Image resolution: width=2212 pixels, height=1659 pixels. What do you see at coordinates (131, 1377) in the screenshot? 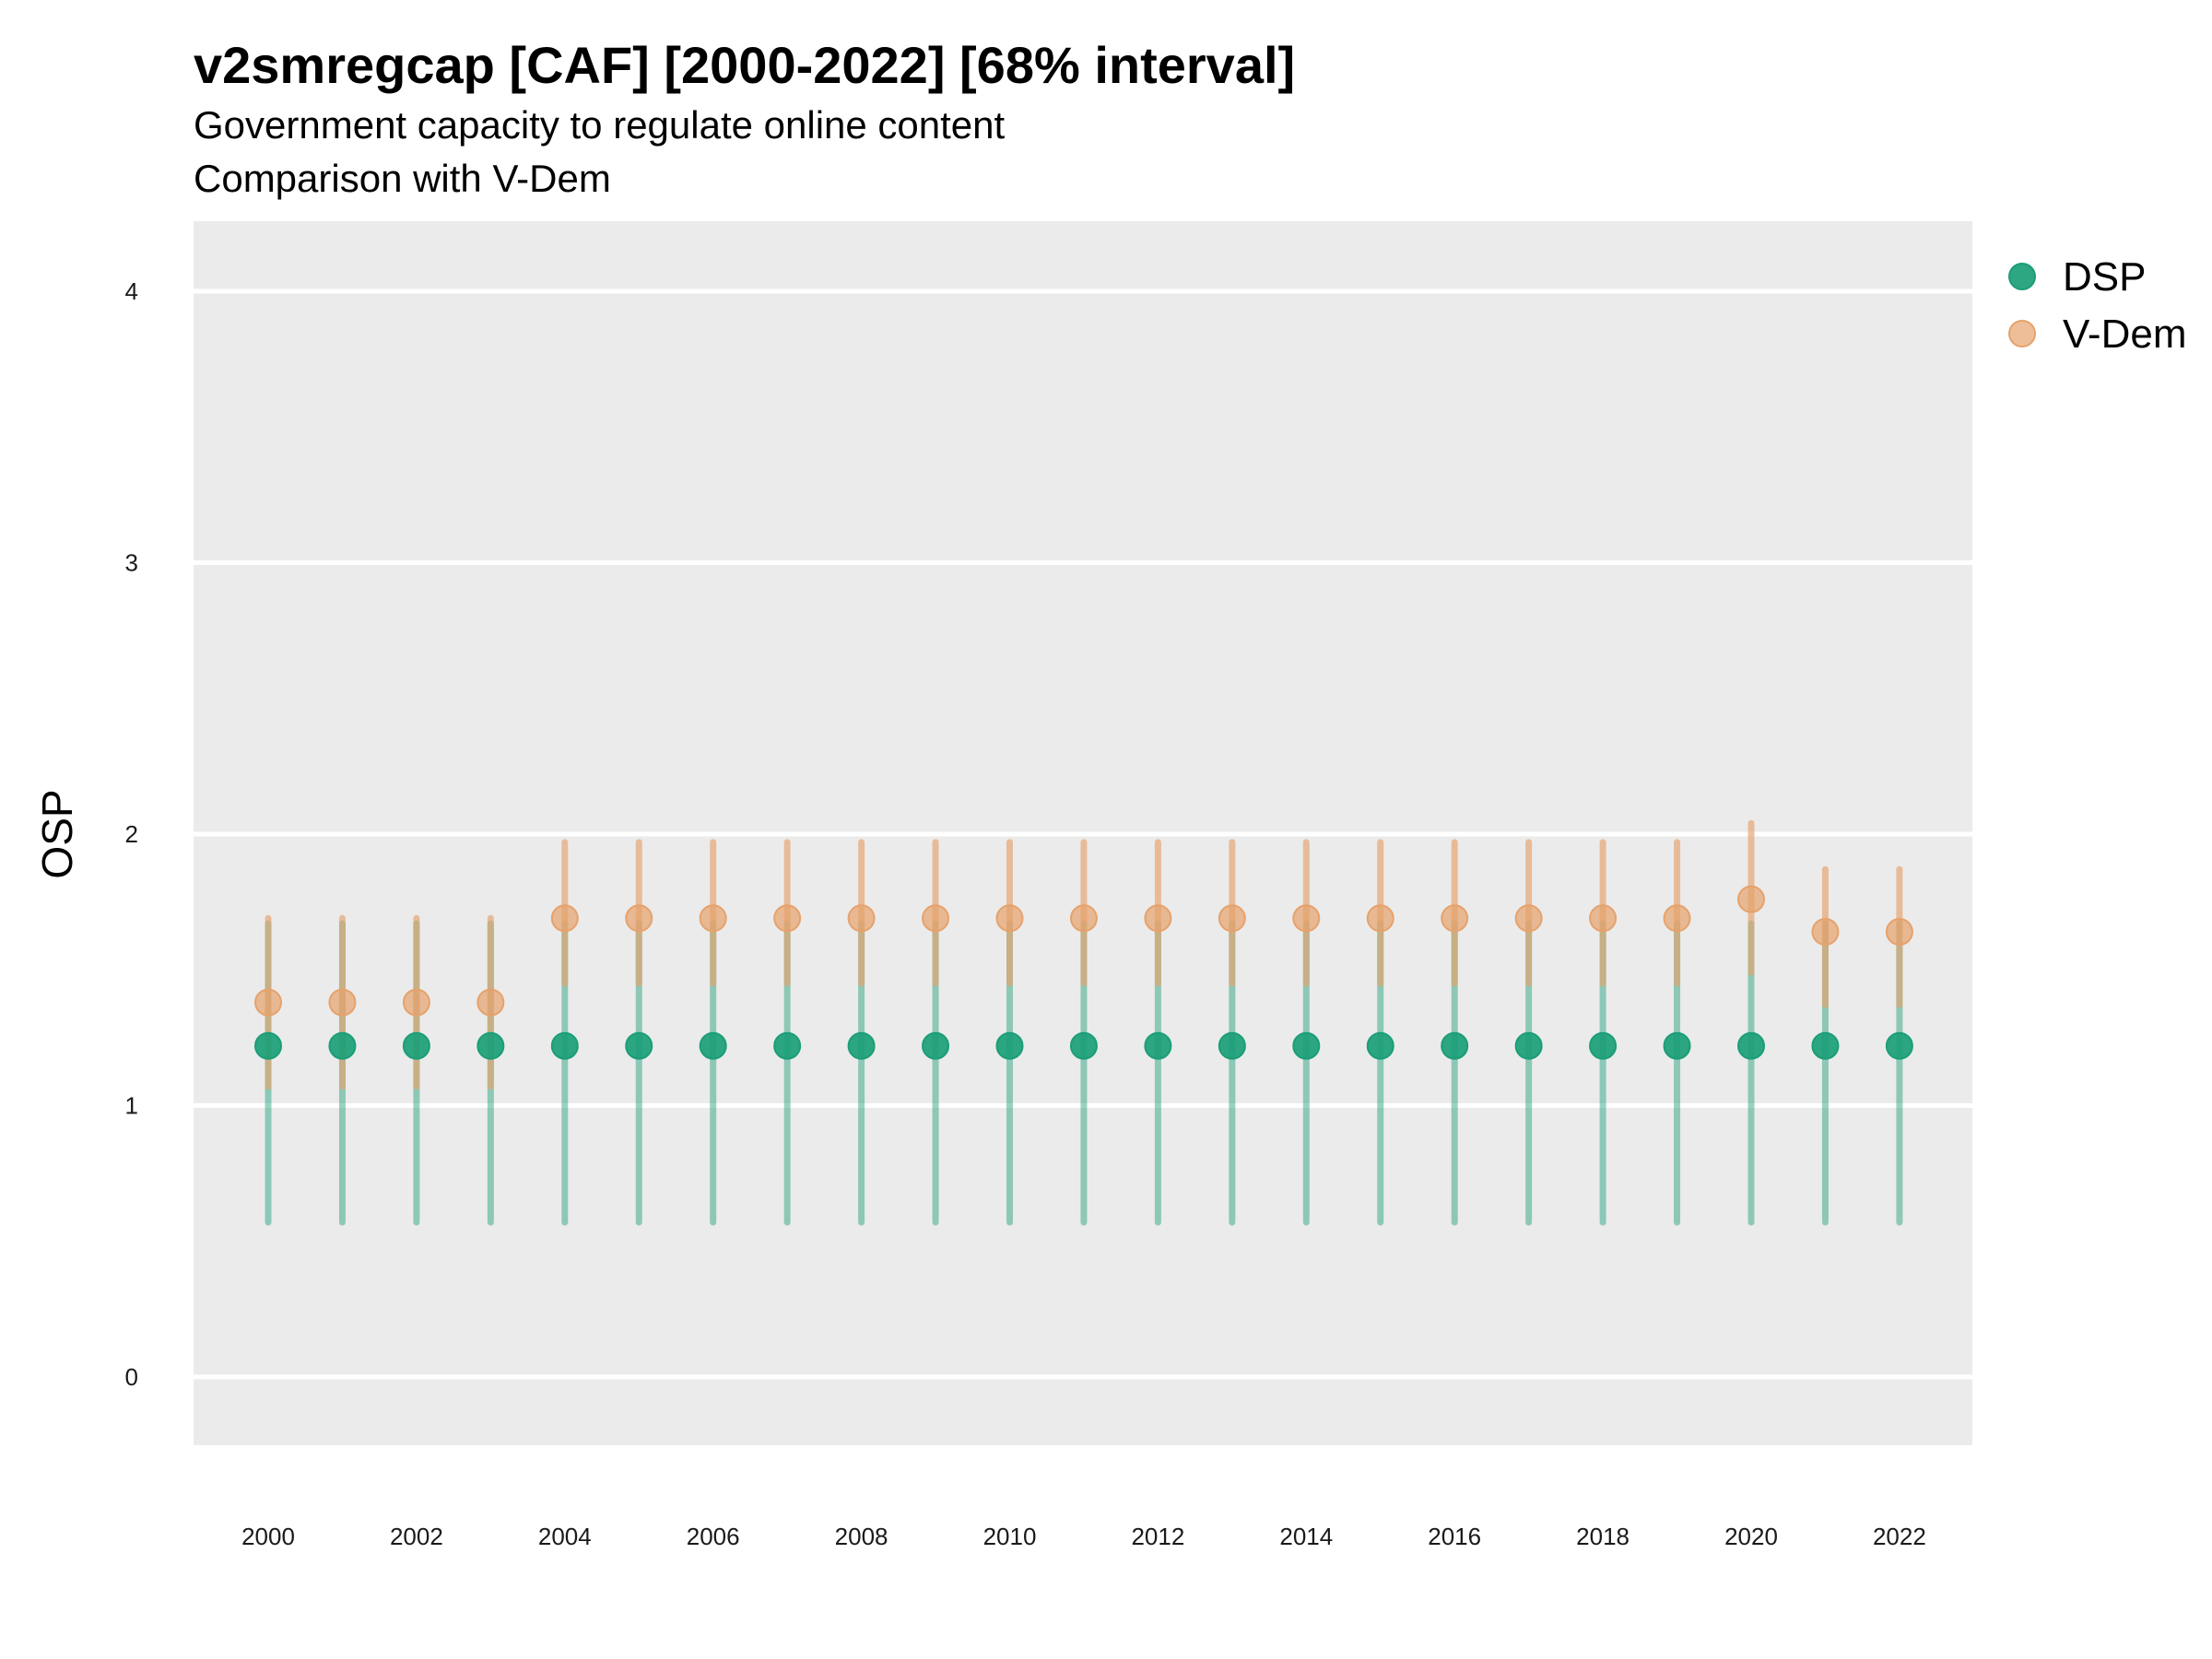
I see `y-tick-label: 0` at bounding box center [131, 1377].